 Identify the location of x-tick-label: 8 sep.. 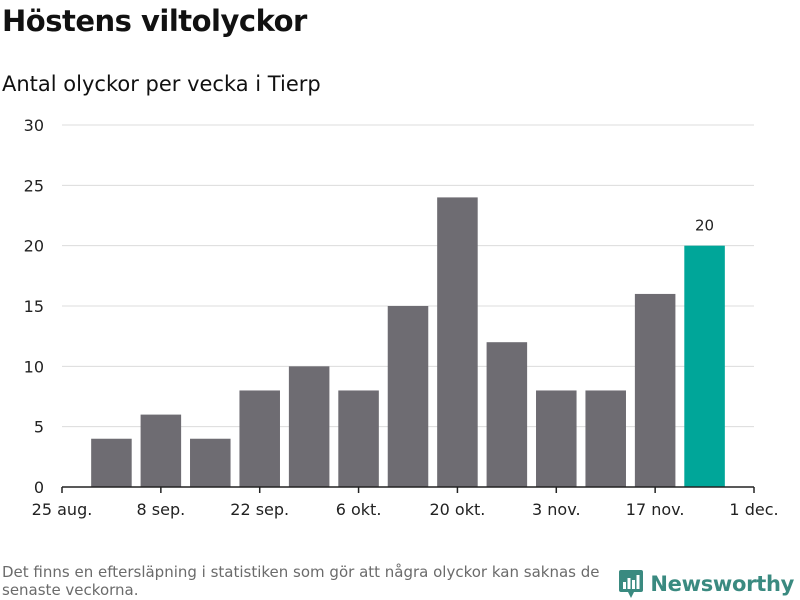
(161, 509).